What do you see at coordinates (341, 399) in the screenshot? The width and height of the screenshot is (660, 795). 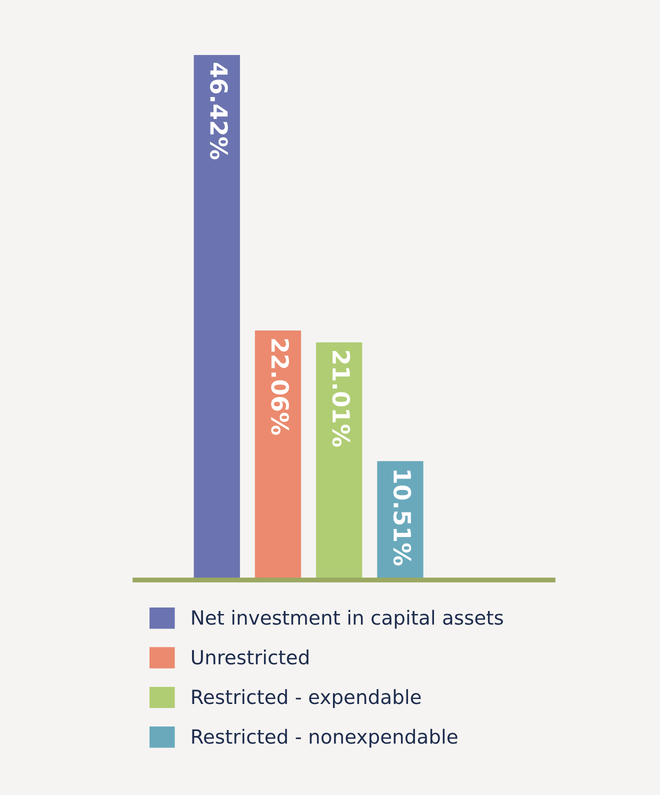 I see `data-label: 21.01%` at bounding box center [341, 399].